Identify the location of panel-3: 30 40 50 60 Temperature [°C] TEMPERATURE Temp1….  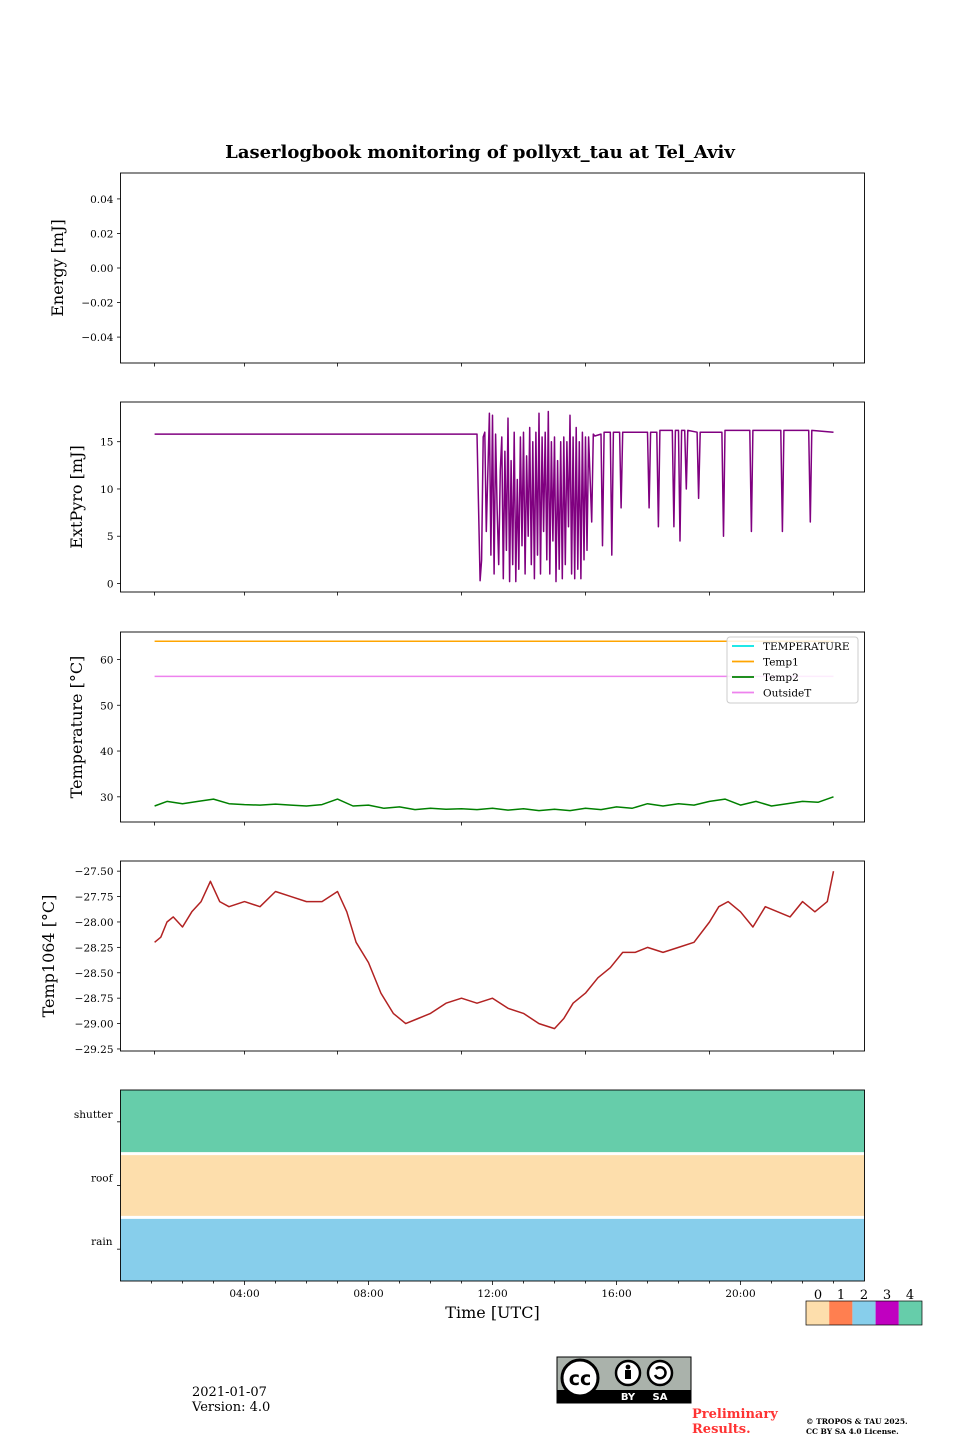
(466, 728).